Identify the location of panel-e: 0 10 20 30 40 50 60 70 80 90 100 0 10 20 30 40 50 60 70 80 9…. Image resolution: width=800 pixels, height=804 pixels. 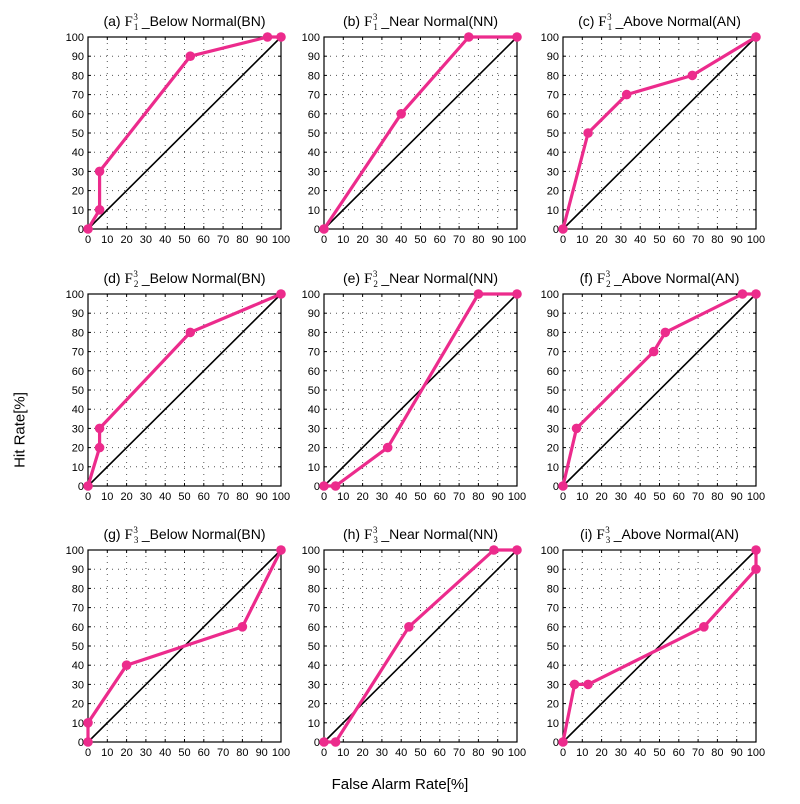
(414, 386).